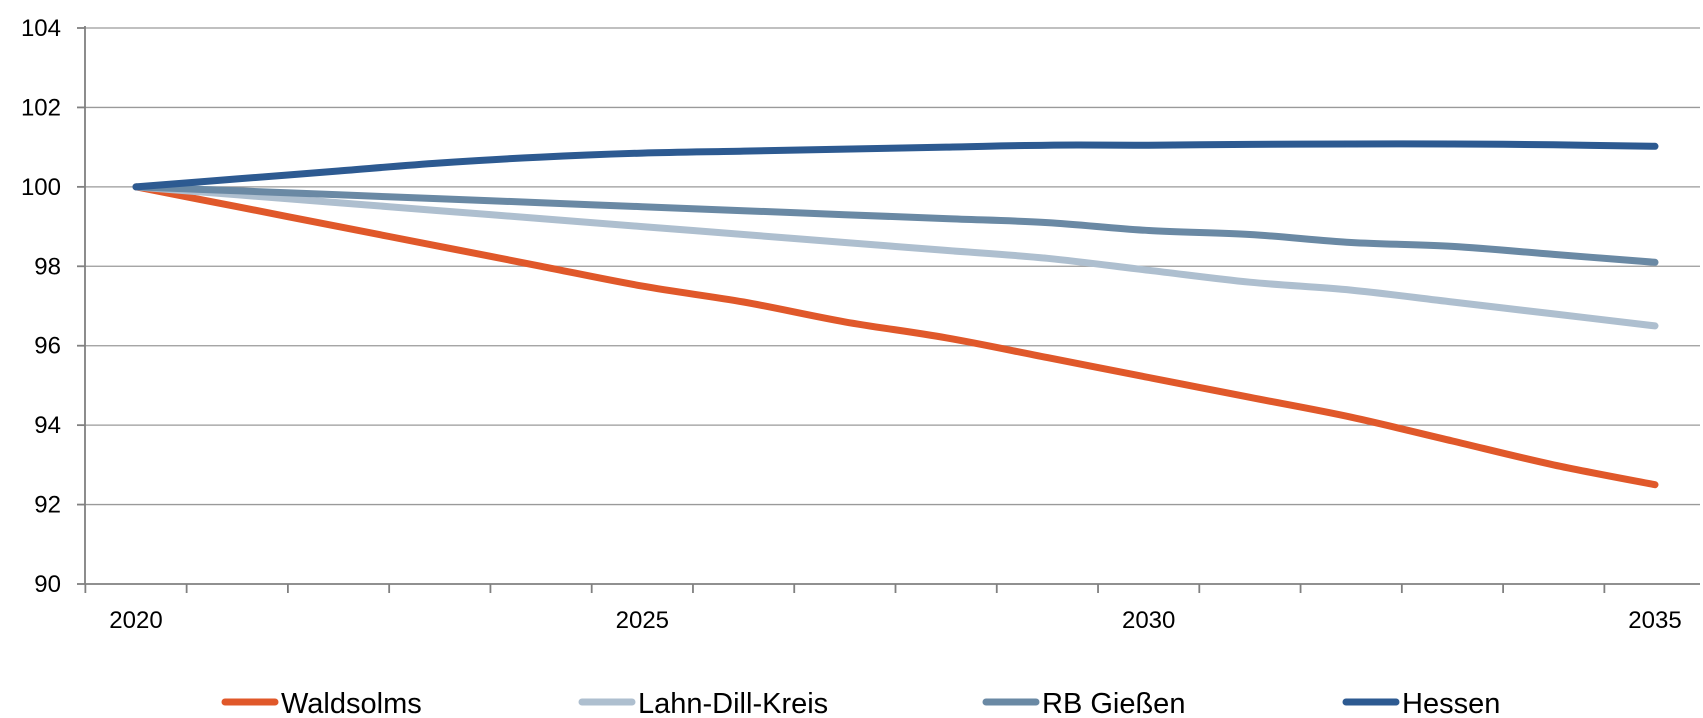 The height and width of the screenshot is (718, 1703). Describe the element at coordinates (41, 107) in the screenshot. I see `y-tick-label: 102` at that location.